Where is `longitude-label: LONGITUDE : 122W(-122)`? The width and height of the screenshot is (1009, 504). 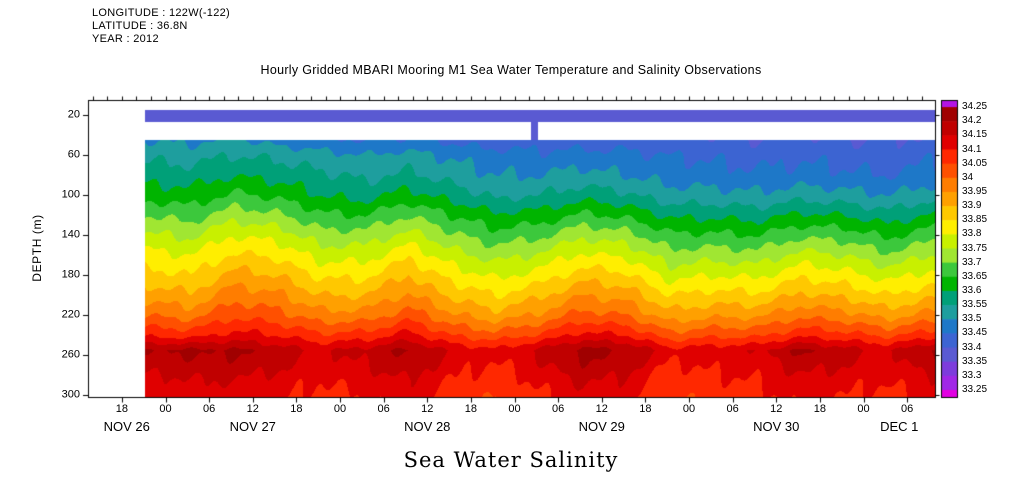
longitude-label: LONGITUDE : 122W(-122) is located at coordinates (161, 13).